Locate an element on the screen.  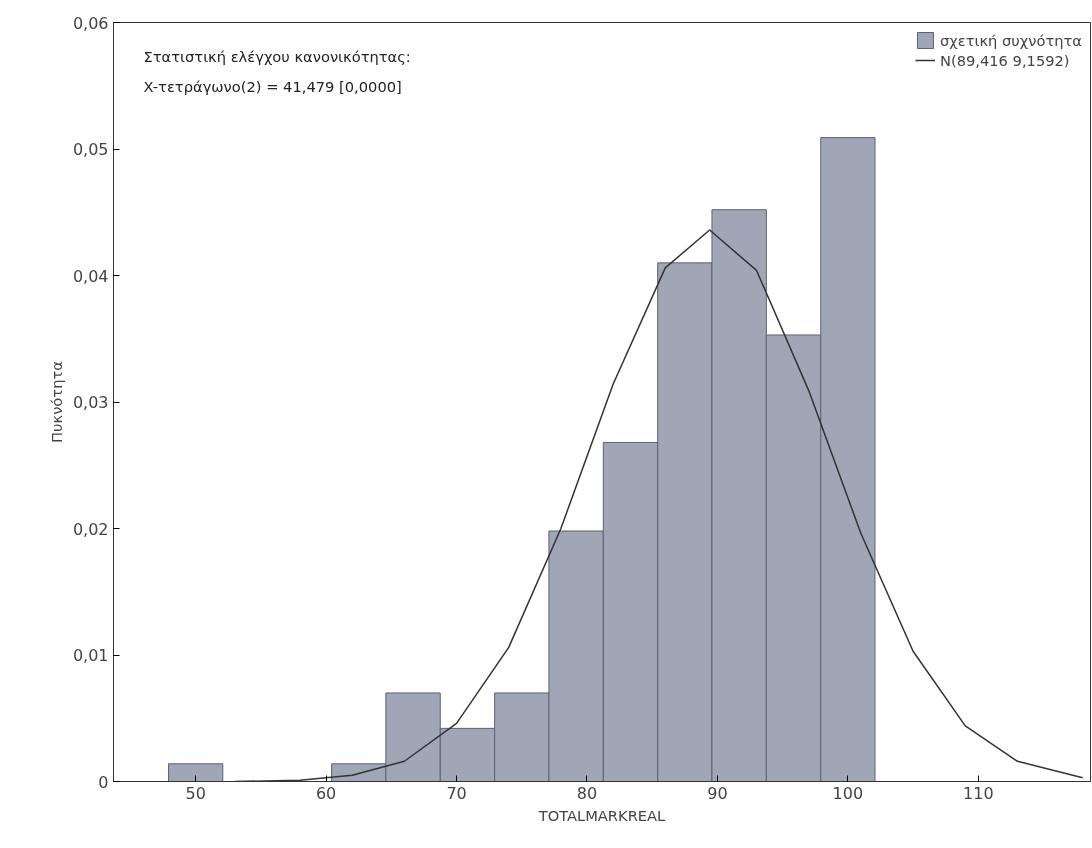
x-tick-label: 60 is located at coordinates (326, 793).